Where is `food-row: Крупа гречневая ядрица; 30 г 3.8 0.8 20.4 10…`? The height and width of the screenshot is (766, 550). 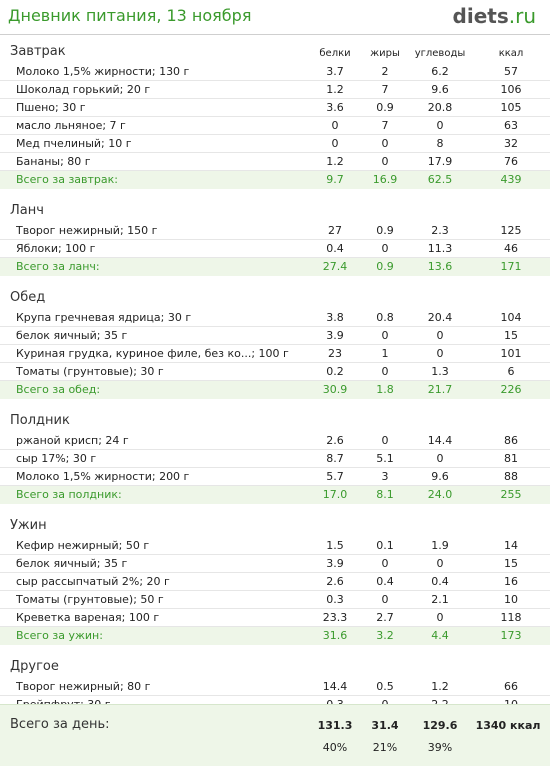
food-row: Крупа гречневая ядрица; 30 г 3.8 0.8 20.4 10… is located at coordinates (275, 318).